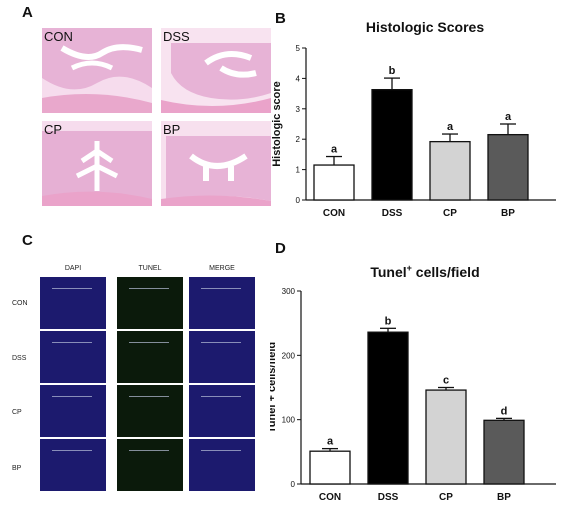 This screenshot has height=507, width=563. What do you see at coordinates (73, 268) in the screenshot?
I see `column-header-dapi: DAPI` at bounding box center [73, 268].